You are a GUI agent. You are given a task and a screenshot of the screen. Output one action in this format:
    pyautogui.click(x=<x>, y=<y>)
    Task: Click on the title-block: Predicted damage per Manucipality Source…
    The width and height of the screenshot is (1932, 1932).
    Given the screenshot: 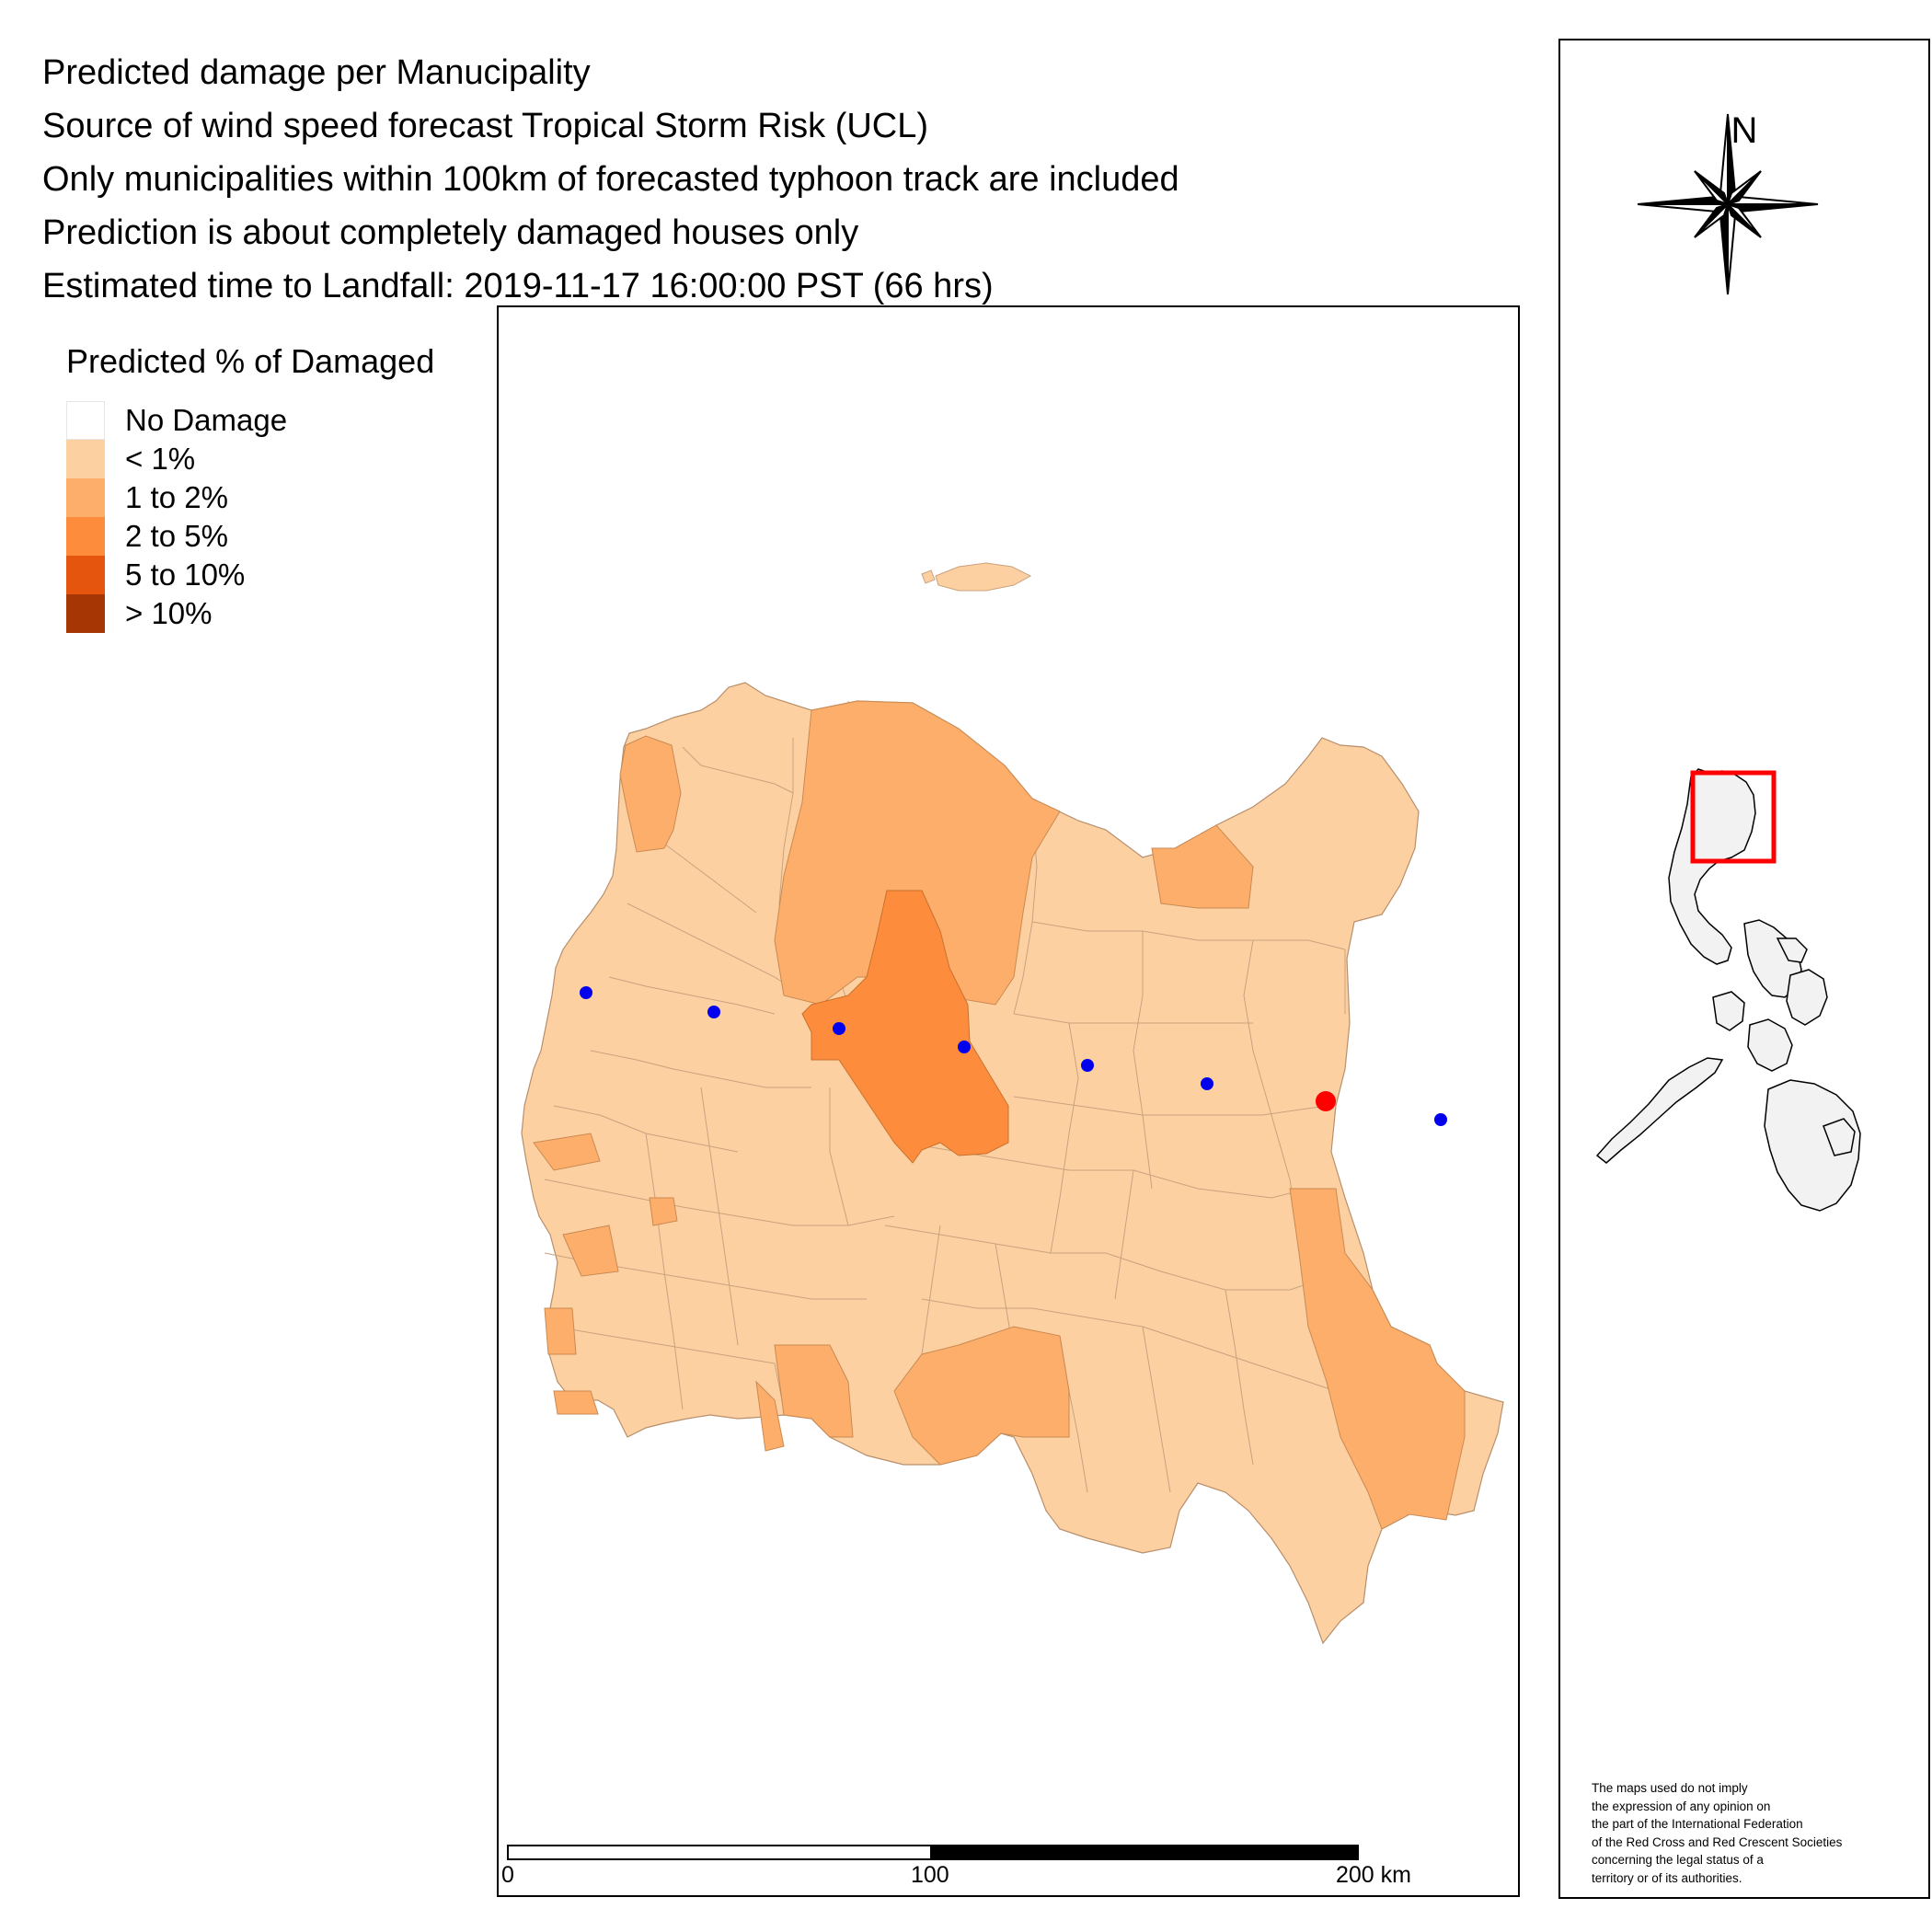 What is the action you would take?
    pyautogui.click(x=610, y=179)
    